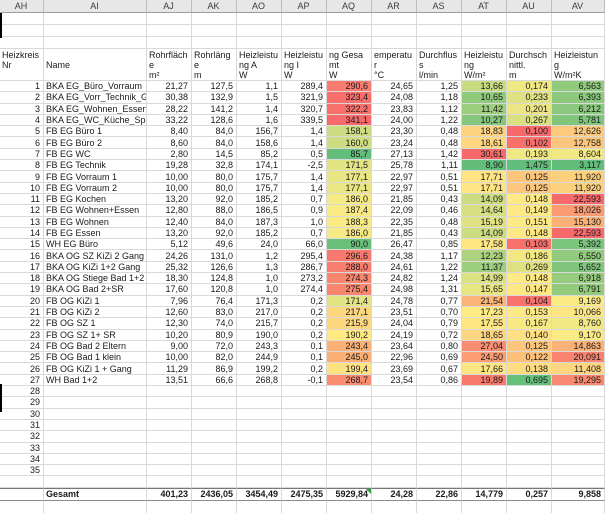 This screenshot has width=605, height=513. Describe the element at coordinates (22, 75) in the screenshot. I see `unit-AH` at that location.